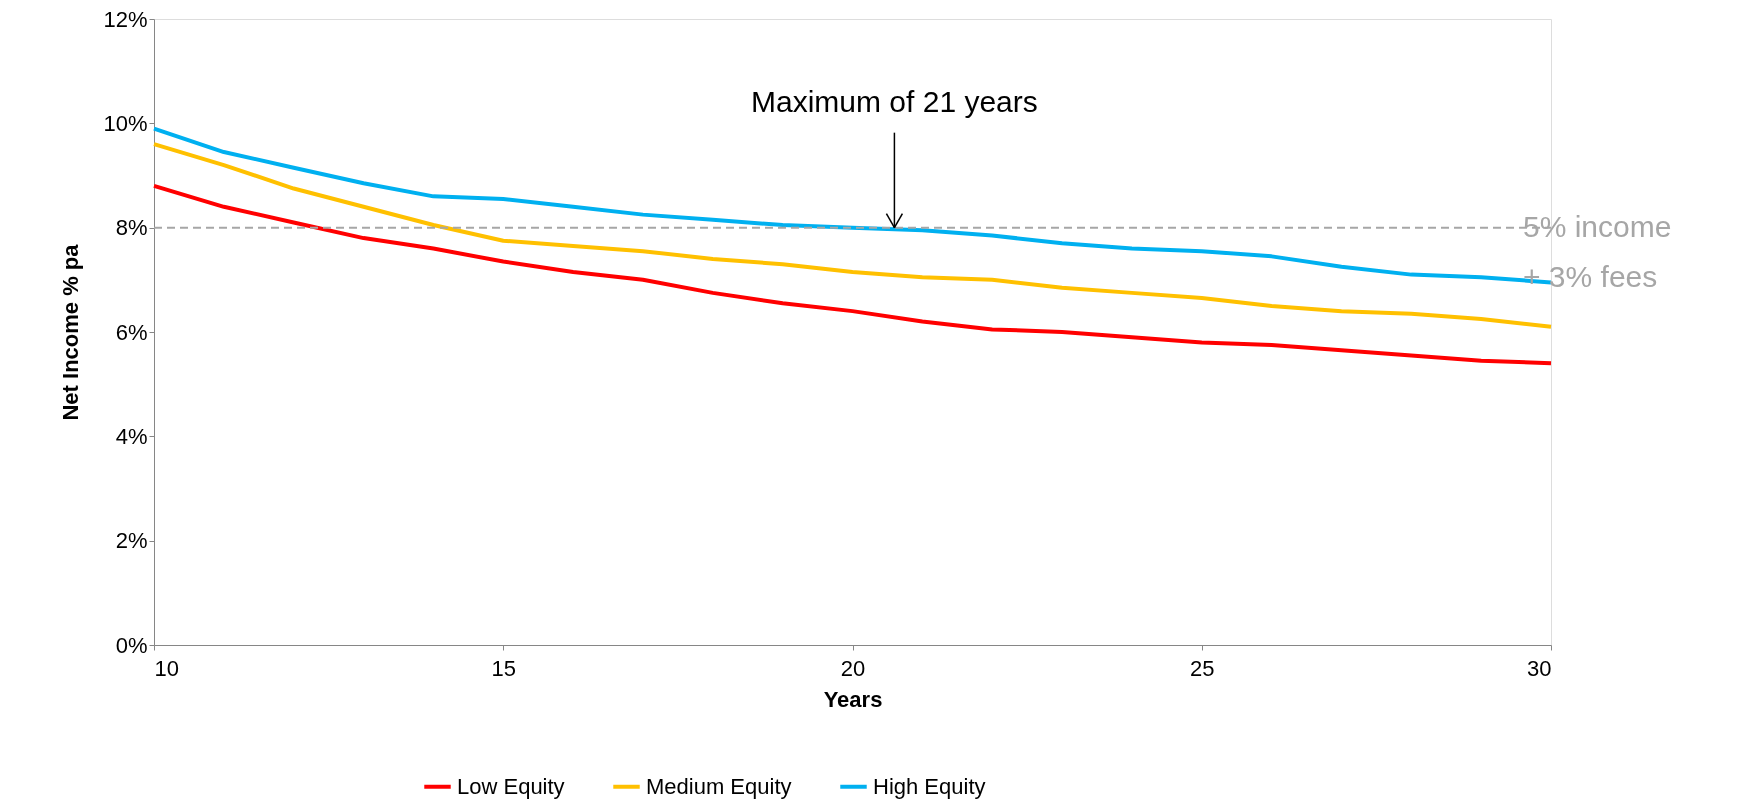  What do you see at coordinates (894, 101) in the screenshot?
I see `annotation: Maximum of 21 years` at bounding box center [894, 101].